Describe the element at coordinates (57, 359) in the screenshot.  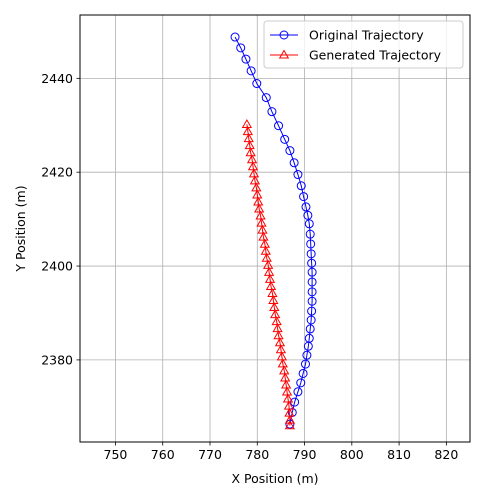
I see `y-tick-label: 2380` at that location.